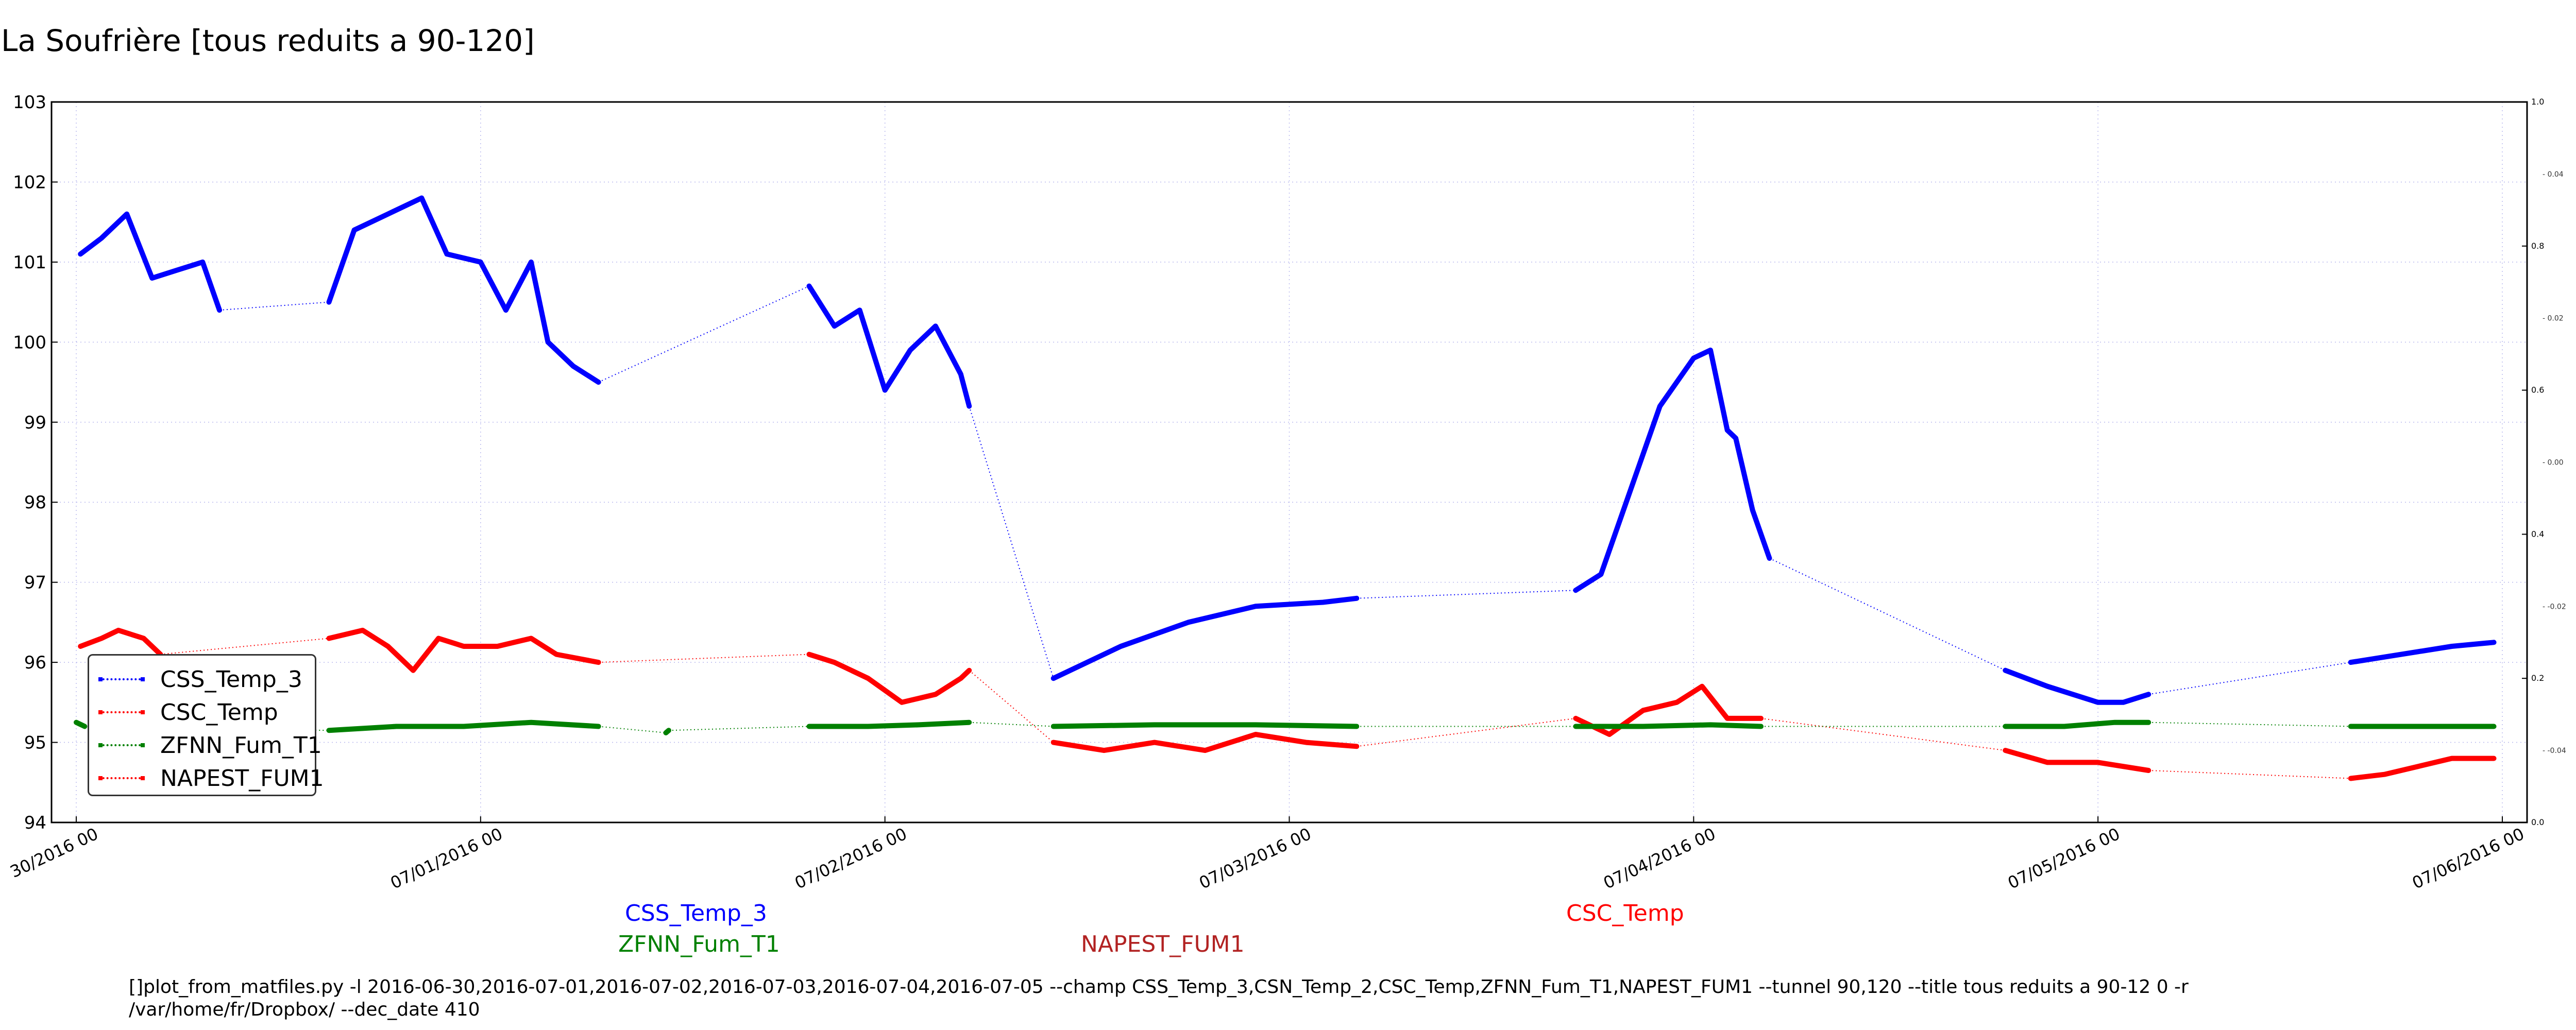  Describe the element at coordinates (242, 778) in the screenshot. I see `legend-label: NAPEST_FUM1` at that location.